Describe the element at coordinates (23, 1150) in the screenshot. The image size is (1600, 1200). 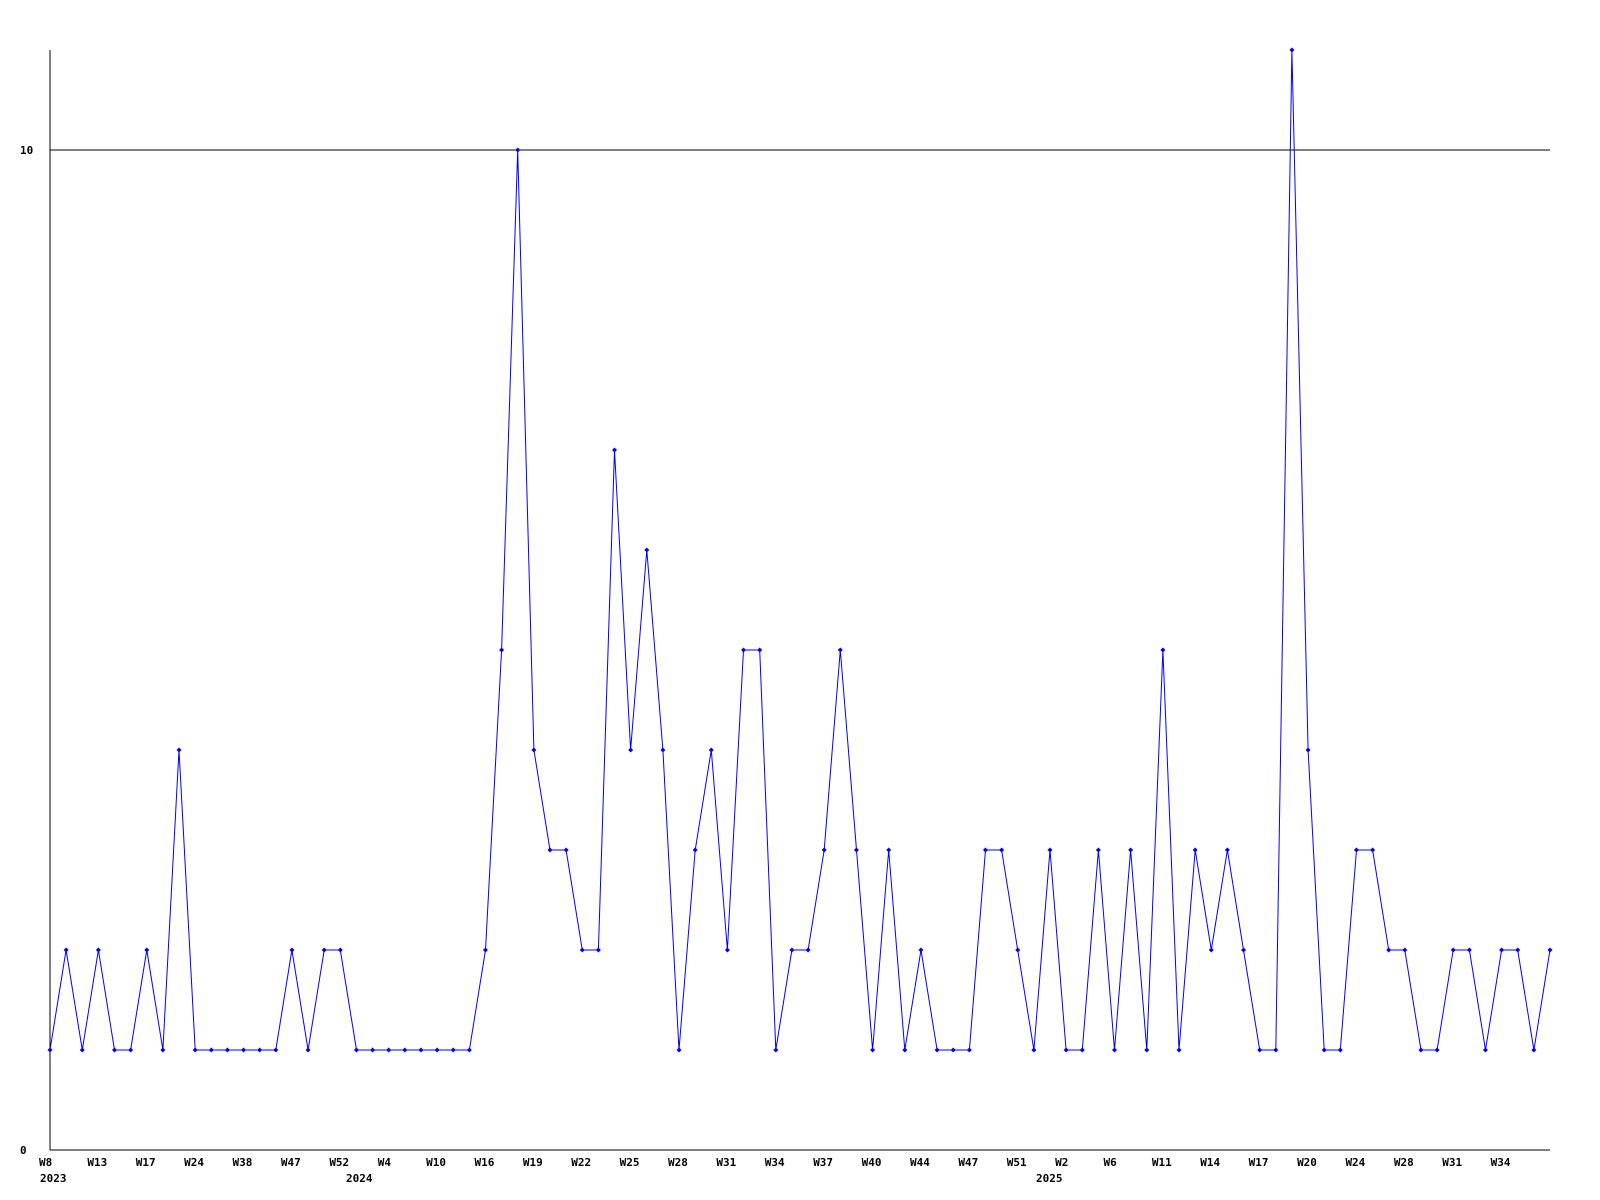
I see `y-tick-label: 0` at that location.